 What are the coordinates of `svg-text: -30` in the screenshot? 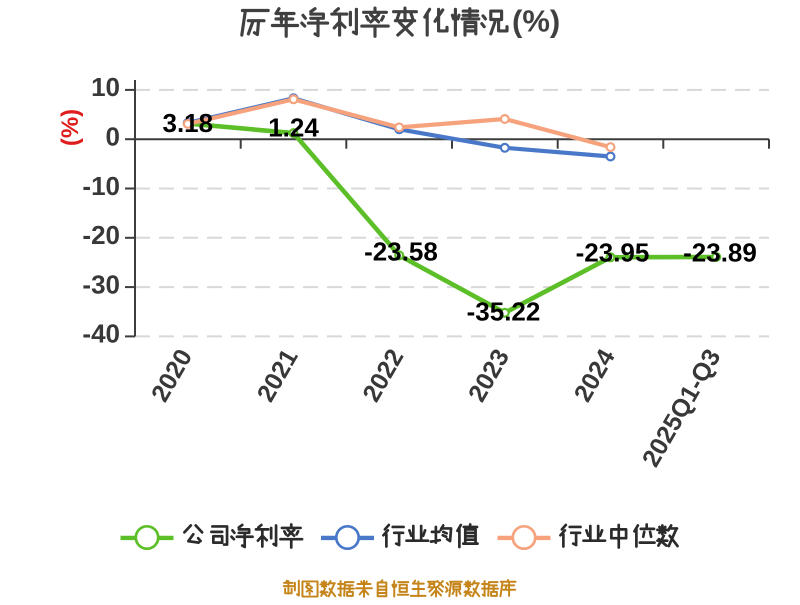 It's located at (101, 284).